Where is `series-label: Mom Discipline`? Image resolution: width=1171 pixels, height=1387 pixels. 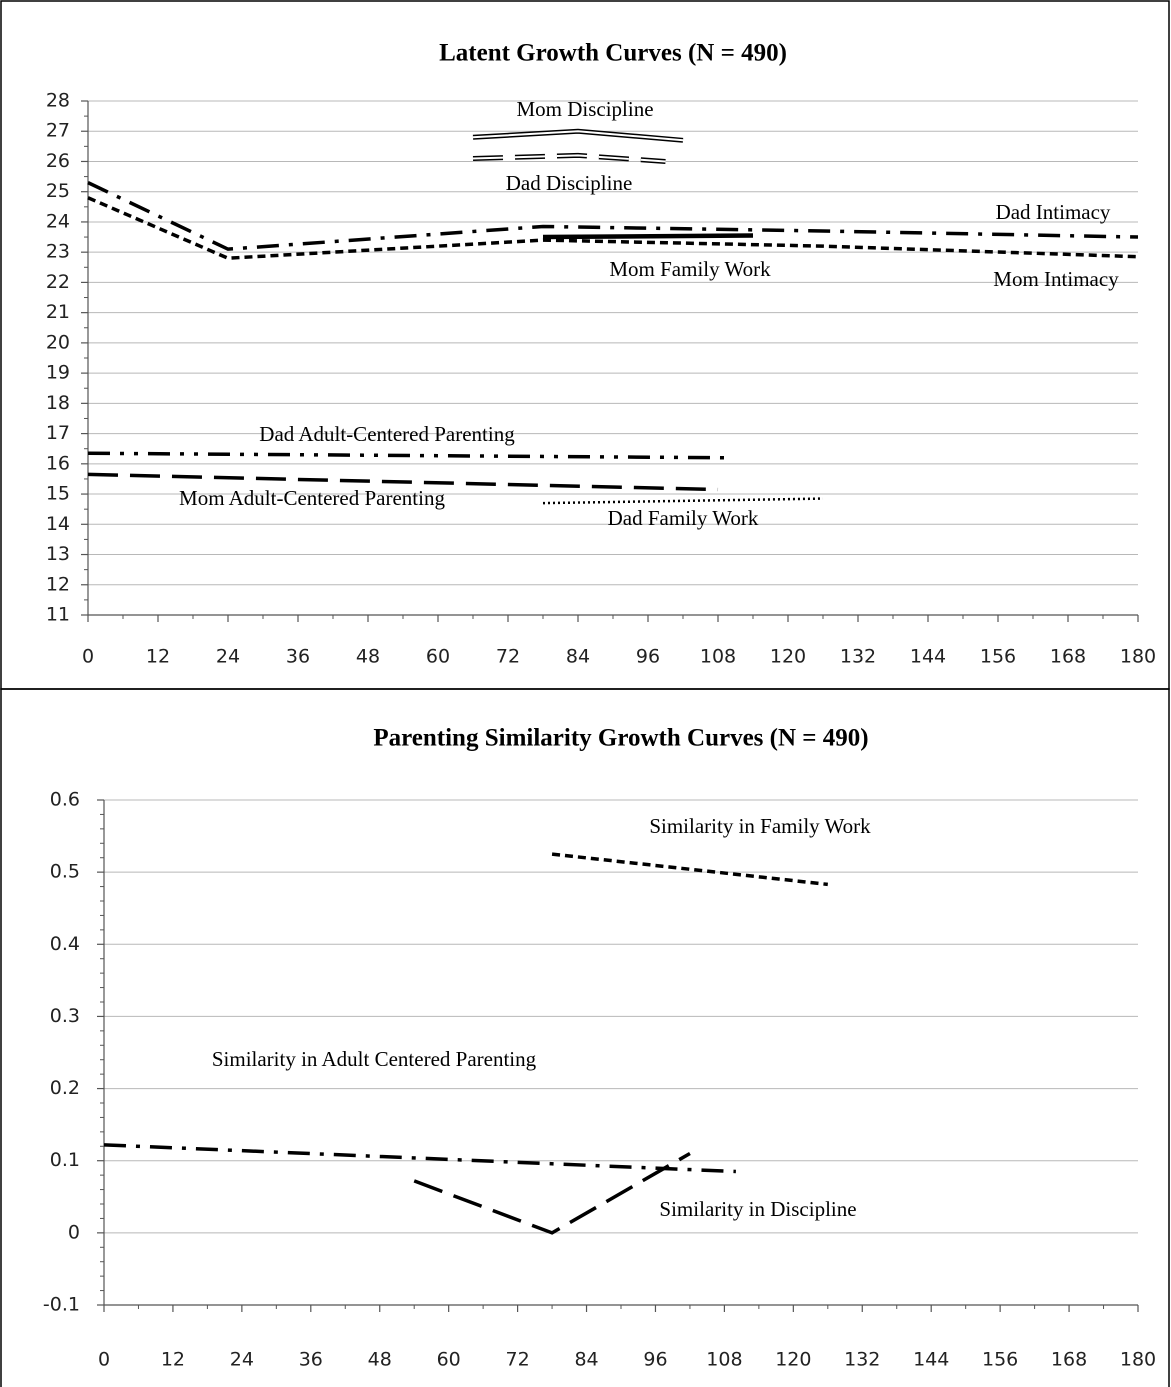 series-label: Mom Discipline is located at coordinates (584, 109).